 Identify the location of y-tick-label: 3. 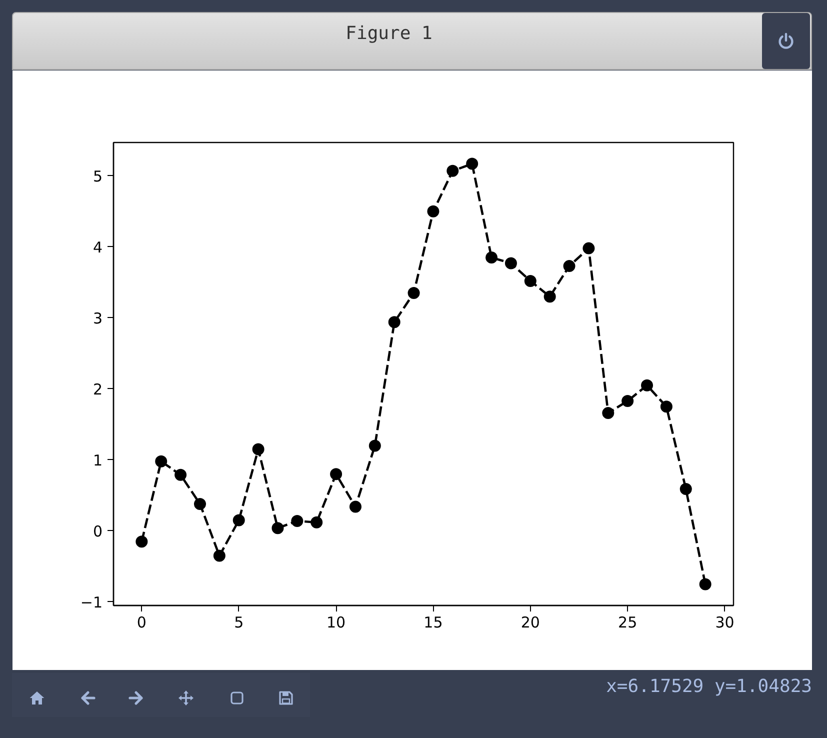
(97, 318).